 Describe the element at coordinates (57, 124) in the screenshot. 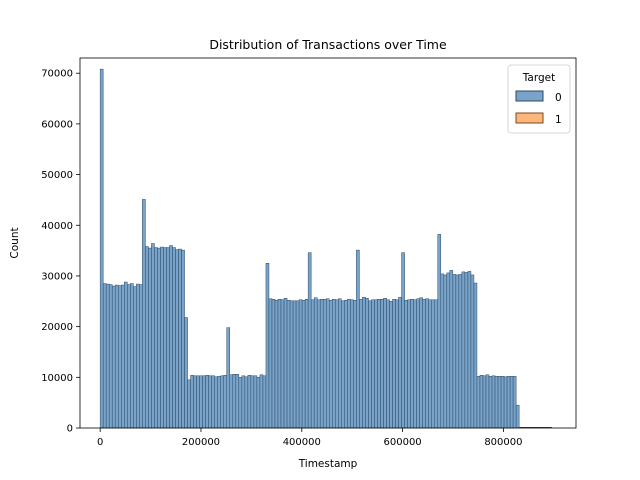

I see `y-tick-label: 60000` at that location.